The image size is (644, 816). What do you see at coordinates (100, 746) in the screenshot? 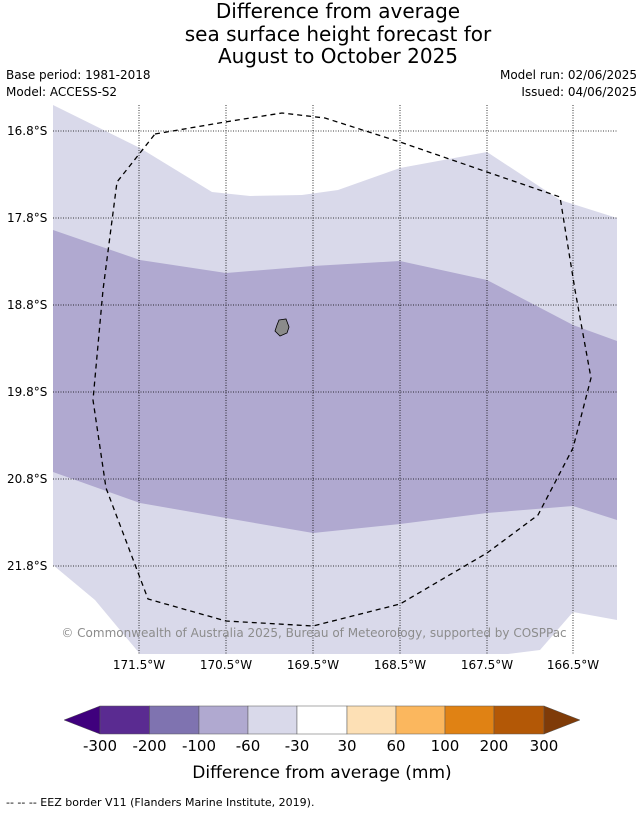
I see `colorbar-tick: -300` at bounding box center [100, 746].